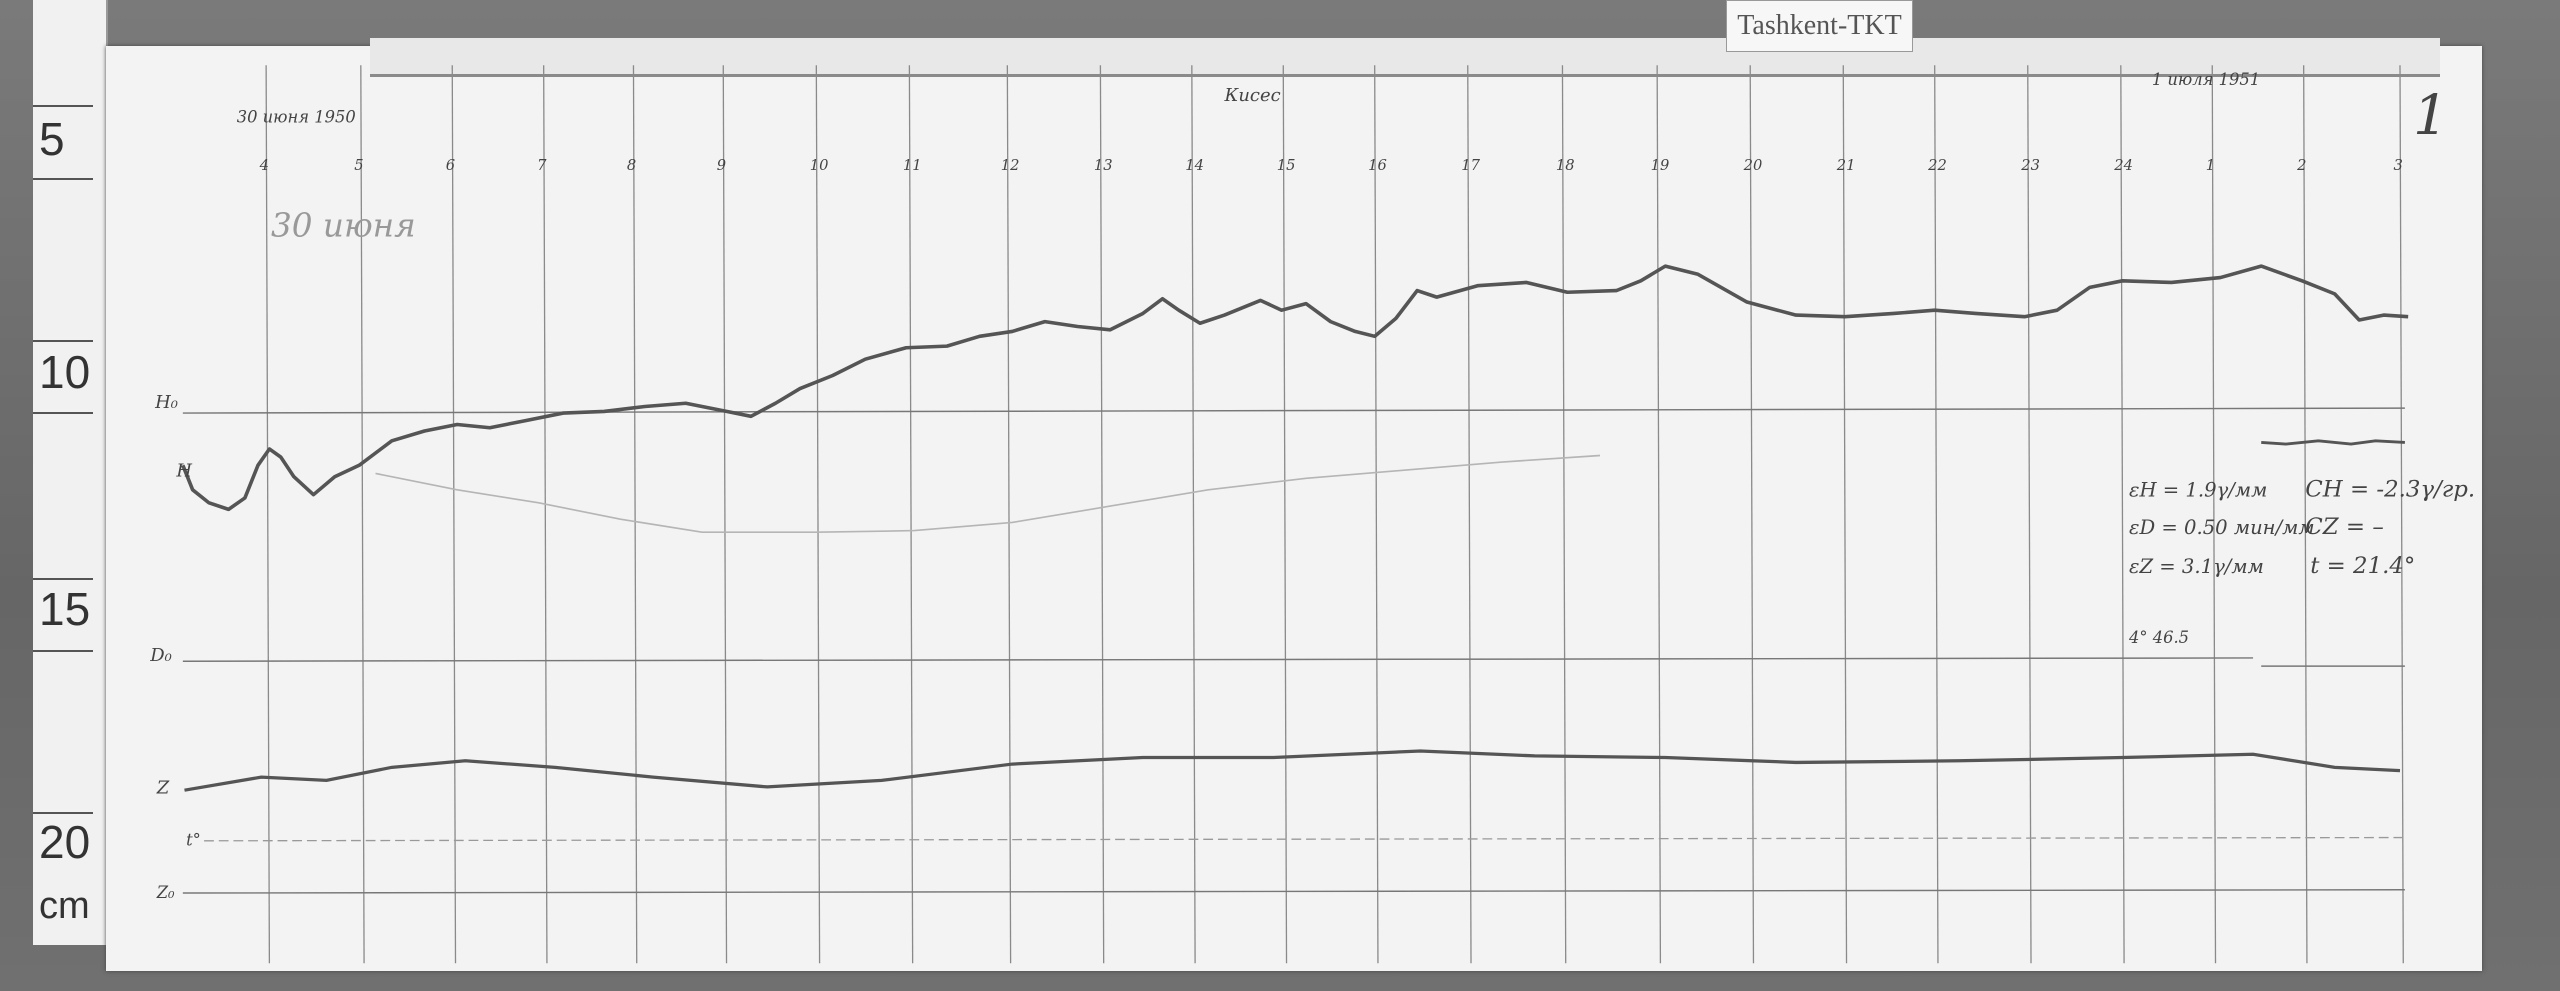  I want to click on ruler-tick: 10, so click(65, 372).